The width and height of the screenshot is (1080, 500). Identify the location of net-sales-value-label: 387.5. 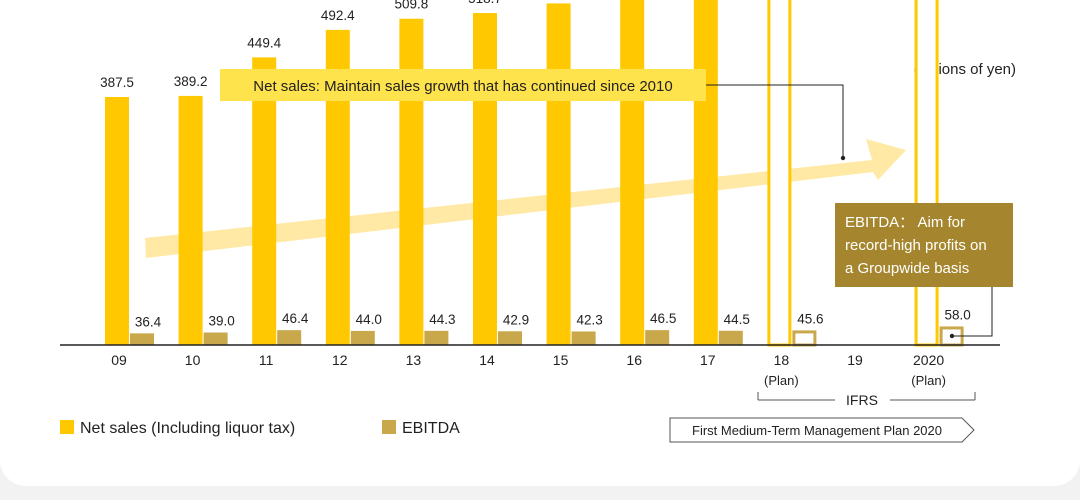
(117, 82).